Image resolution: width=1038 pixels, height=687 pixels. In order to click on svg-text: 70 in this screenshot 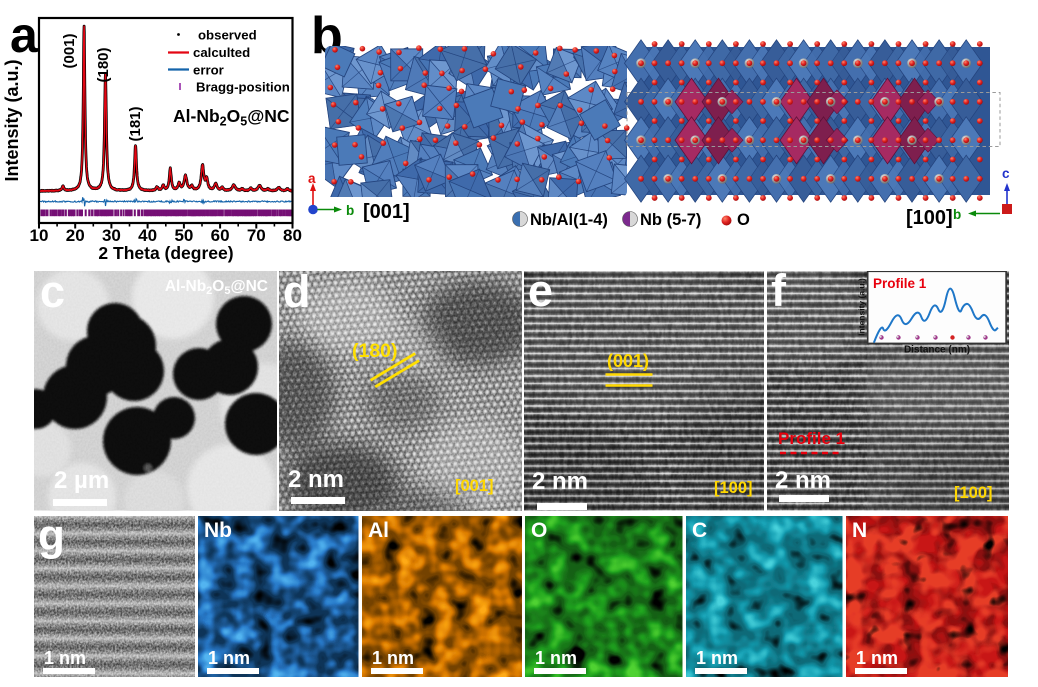, I will do `click(256, 235)`.